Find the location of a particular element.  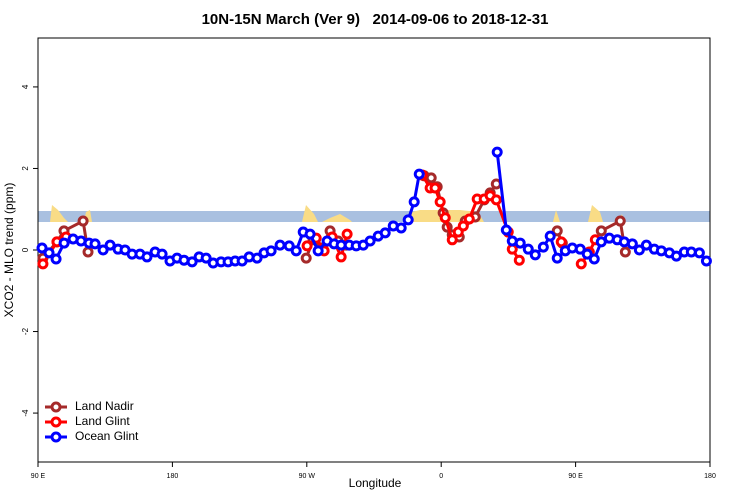

x-axis-title: Longitude is located at coordinates (375, 483).